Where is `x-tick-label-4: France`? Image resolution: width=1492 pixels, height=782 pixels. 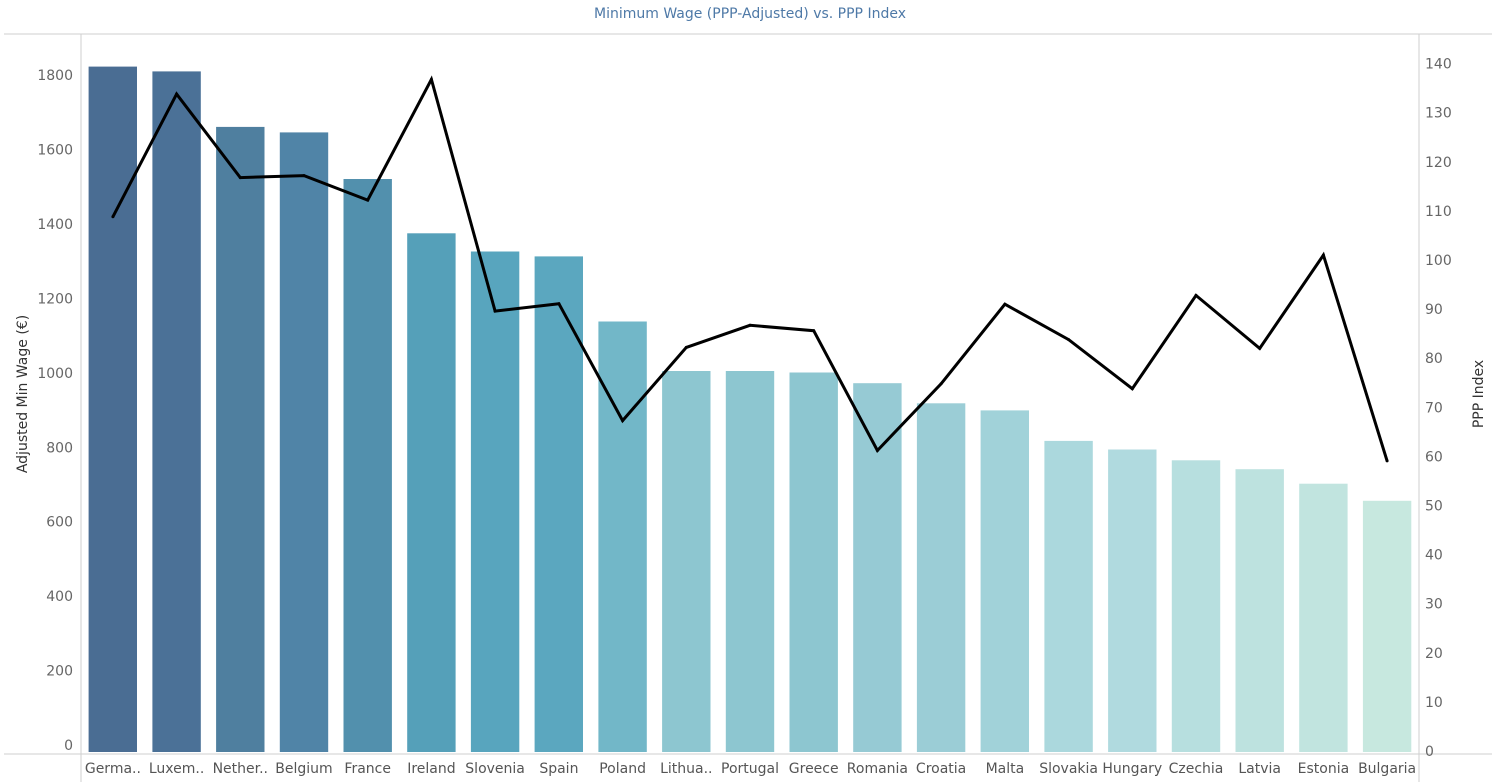
x-tick-label-4: France is located at coordinates (367, 769).